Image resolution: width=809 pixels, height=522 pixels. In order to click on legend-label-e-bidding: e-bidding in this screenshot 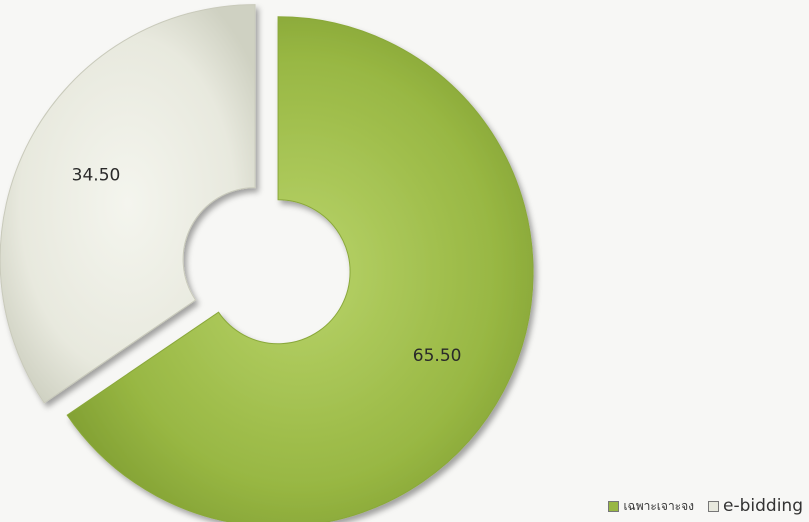, I will do `click(763, 506)`.